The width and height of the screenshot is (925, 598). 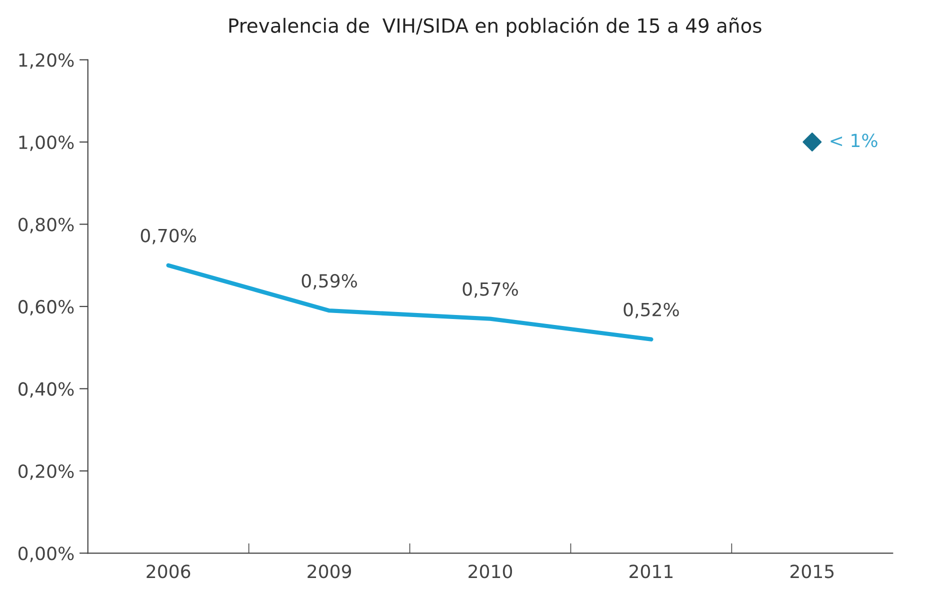 I want to click on x-tick-label: 2009, so click(x=330, y=571).